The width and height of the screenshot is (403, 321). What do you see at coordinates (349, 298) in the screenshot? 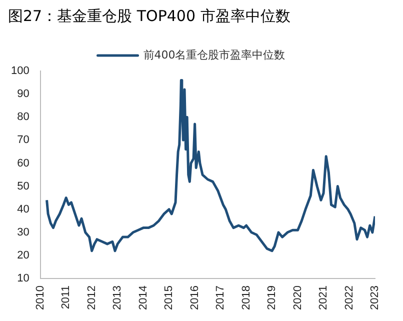
I see `x-tick-label: 2022` at bounding box center [349, 298].